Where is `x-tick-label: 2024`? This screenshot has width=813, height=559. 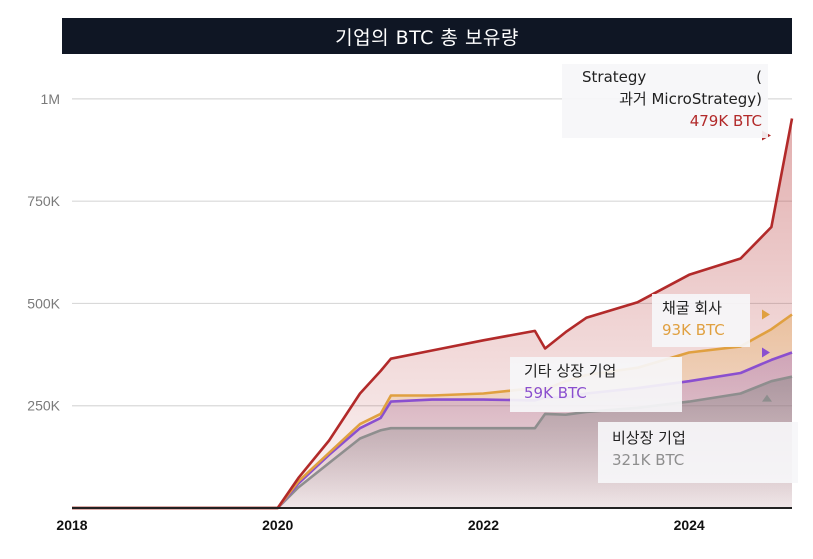
x-tick-label: 2024 is located at coordinates (689, 525).